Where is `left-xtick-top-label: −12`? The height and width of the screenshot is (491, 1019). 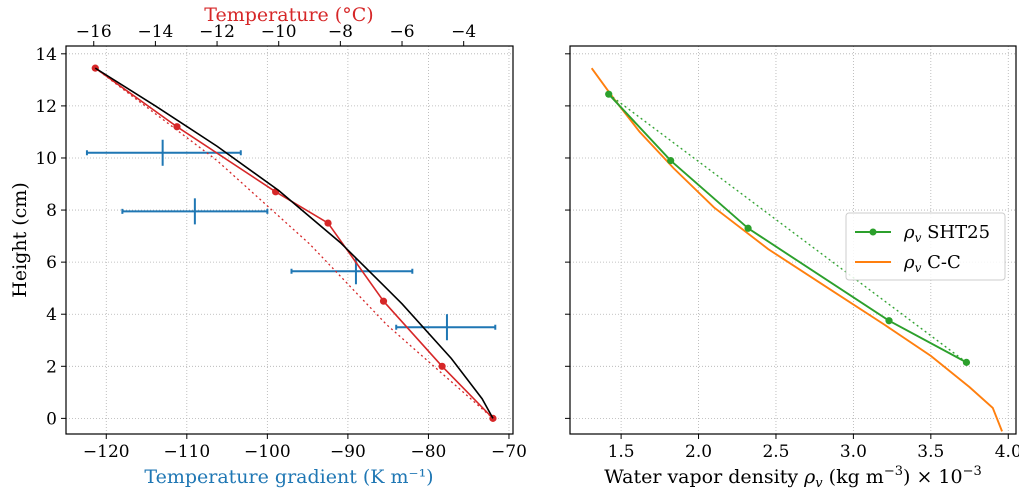 left-xtick-top-label: −12 is located at coordinates (217, 32).